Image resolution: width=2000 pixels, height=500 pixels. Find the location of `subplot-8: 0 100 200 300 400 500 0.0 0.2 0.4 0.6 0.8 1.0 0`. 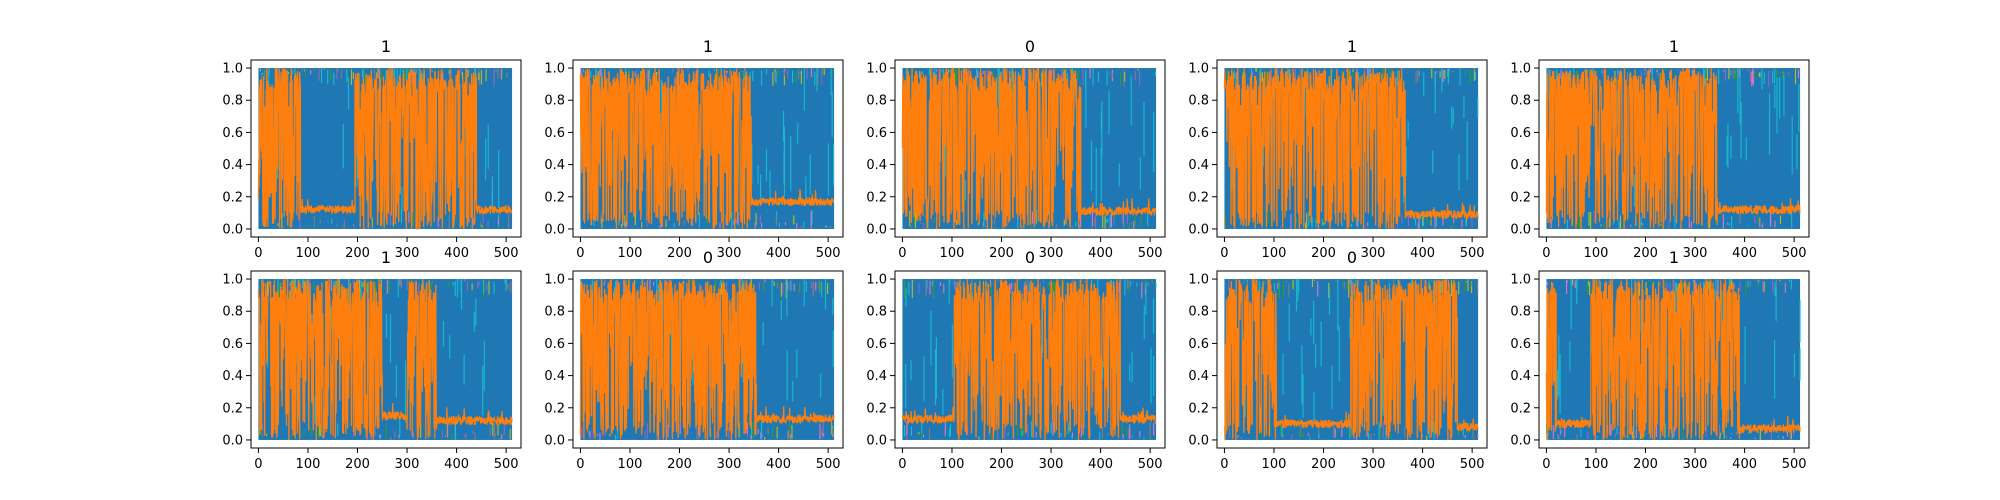

subplot-8: 0 100 200 300 400 500 0.0 0.2 0.4 0.6 0.8 1.0 0 is located at coordinates (1016, 360).